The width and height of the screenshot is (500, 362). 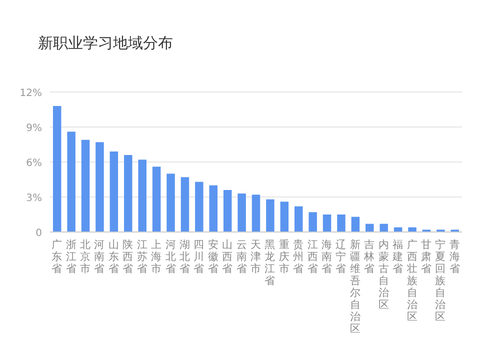 What do you see at coordinates (34, 128) in the screenshot?
I see `y-tick-label: 9%` at bounding box center [34, 128].